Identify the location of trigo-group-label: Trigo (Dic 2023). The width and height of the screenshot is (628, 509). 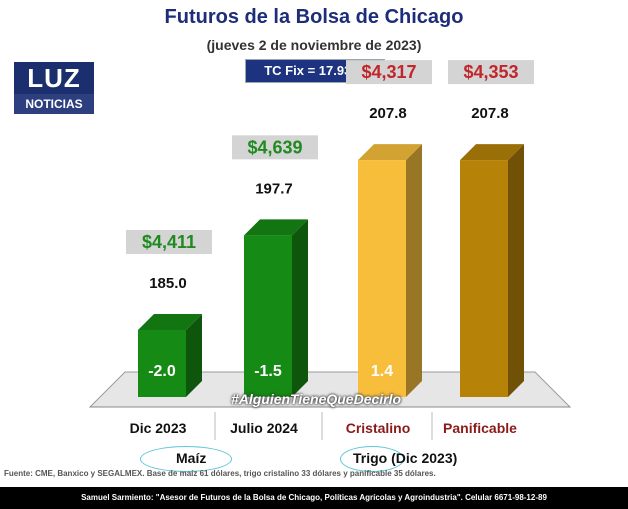
(405, 458).